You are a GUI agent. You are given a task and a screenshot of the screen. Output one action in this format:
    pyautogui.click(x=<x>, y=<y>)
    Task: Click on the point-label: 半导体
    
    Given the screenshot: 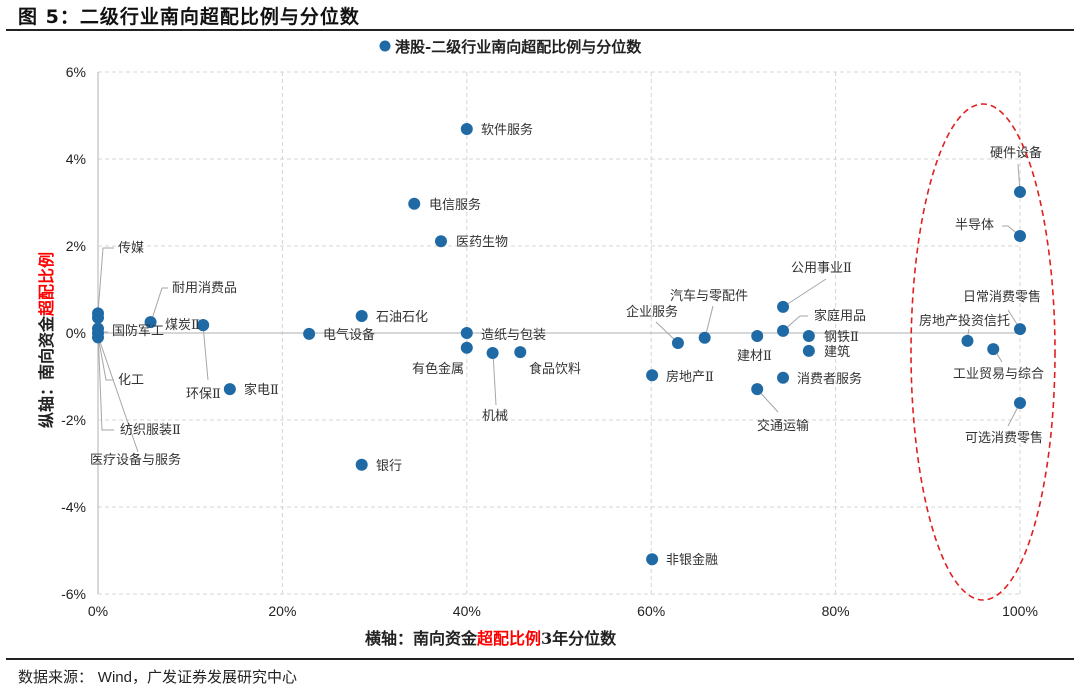 What is the action you would take?
    pyautogui.click(x=974, y=225)
    